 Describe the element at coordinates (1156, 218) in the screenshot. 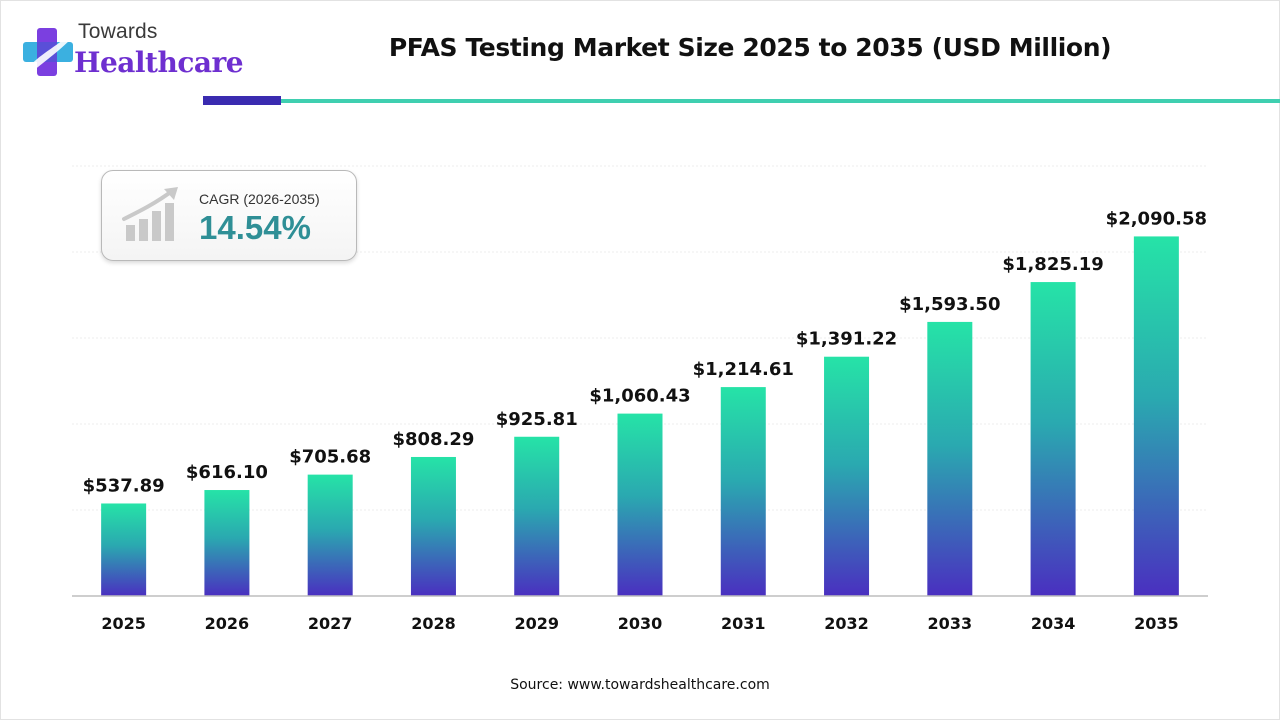

I see `bar-value-label: $2,090.58` at that location.